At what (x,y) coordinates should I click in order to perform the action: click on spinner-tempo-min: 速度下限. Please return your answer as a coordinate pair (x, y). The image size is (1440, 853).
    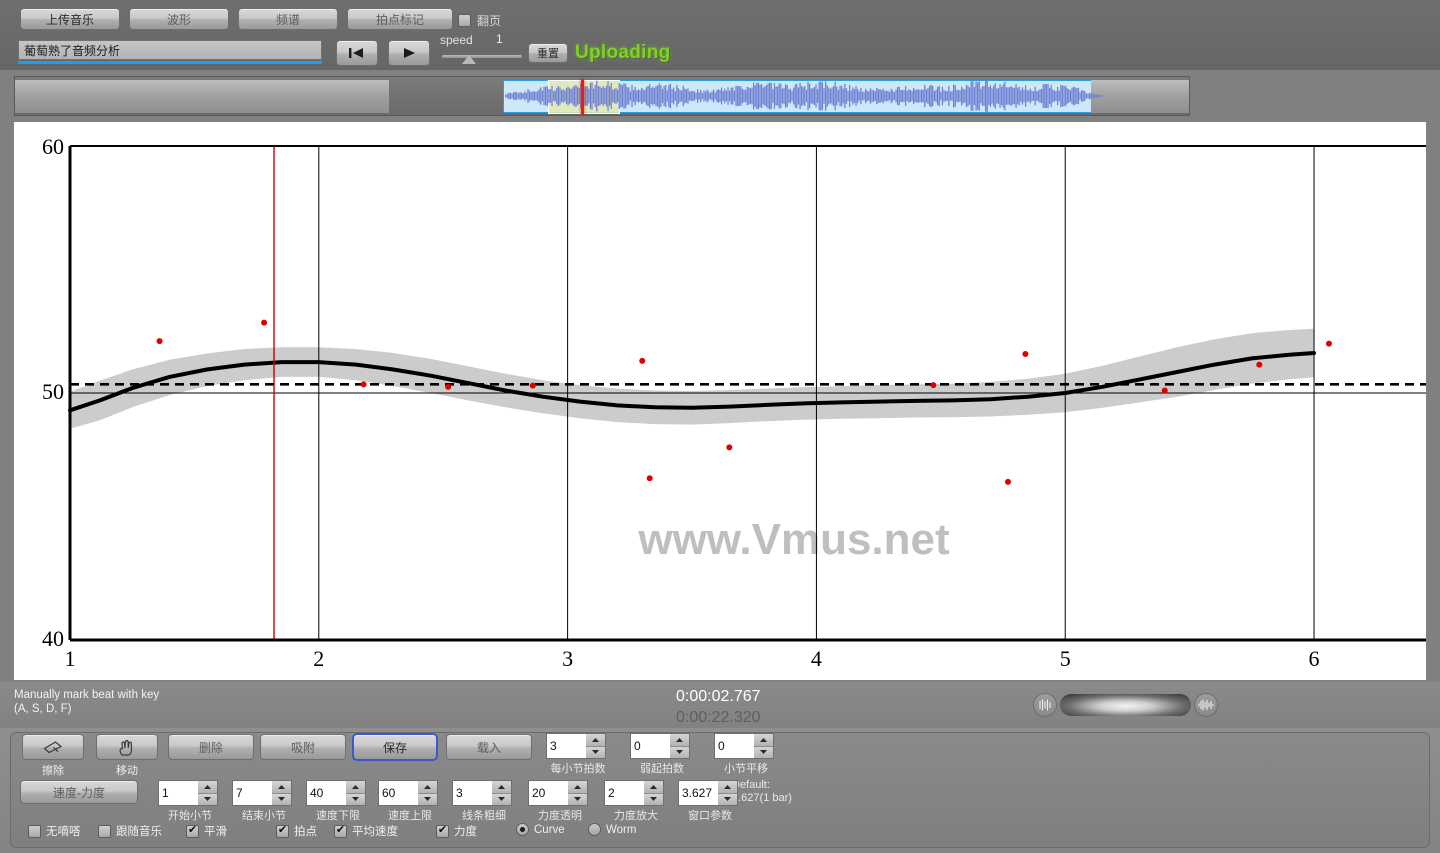
    Looking at the image, I should click on (336, 801).